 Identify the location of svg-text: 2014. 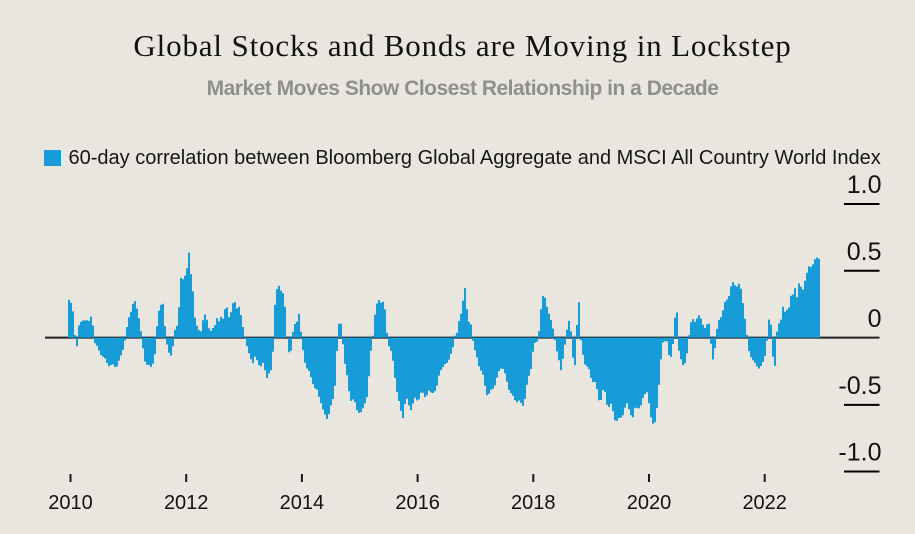
(302, 503).